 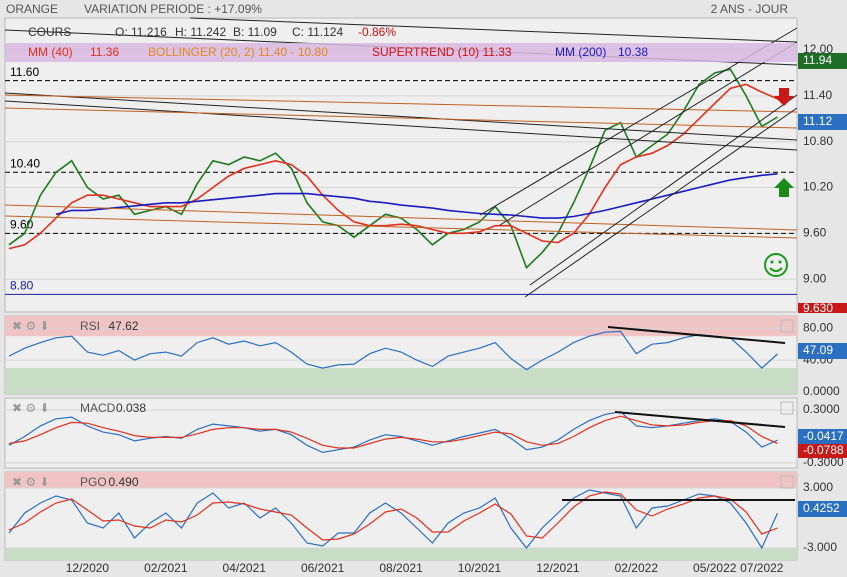 I want to click on x-tick-label: 12/2021, so click(x=558, y=568).